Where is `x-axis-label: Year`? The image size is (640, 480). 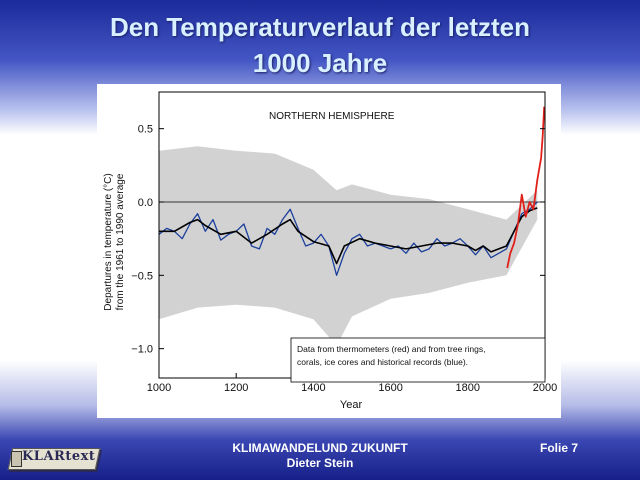 x-axis-label: Year is located at coordinates (351, 405).